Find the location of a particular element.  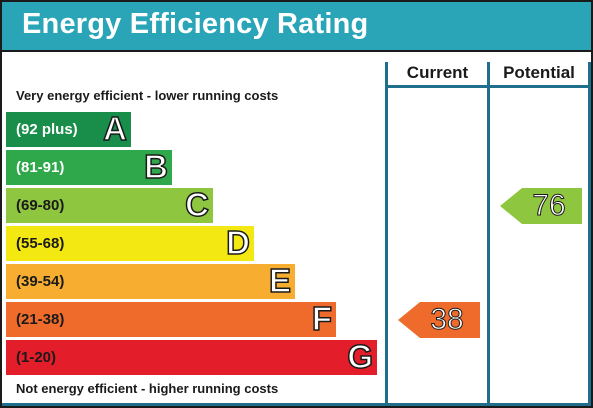

current-rating-value: 38 is located at coordinates (447, 320).